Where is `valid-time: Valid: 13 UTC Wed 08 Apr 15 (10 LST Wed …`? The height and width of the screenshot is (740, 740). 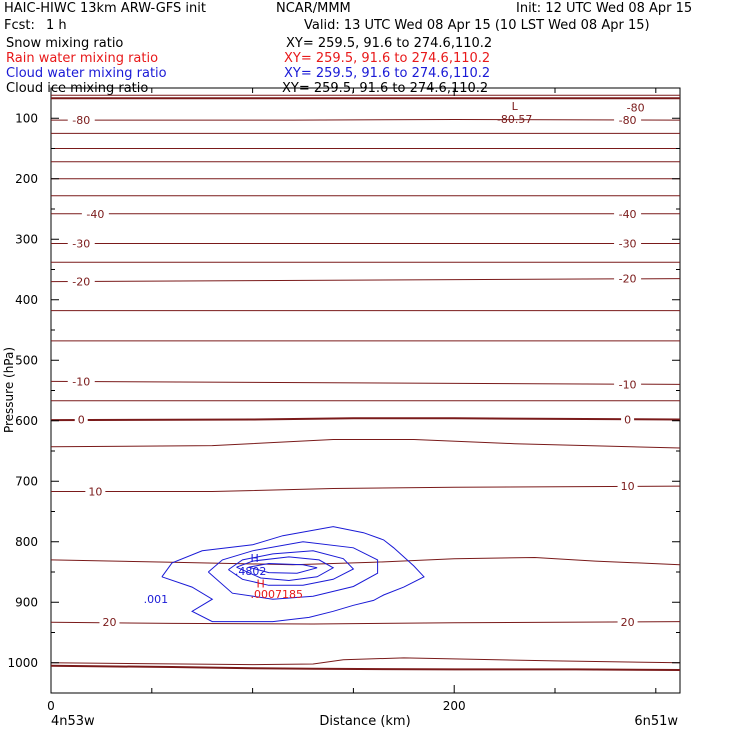
valid-time: Valid: 13 UTC Wed 08 Apr 15 (10 LST Wed … is located at coordinates (477, 25).